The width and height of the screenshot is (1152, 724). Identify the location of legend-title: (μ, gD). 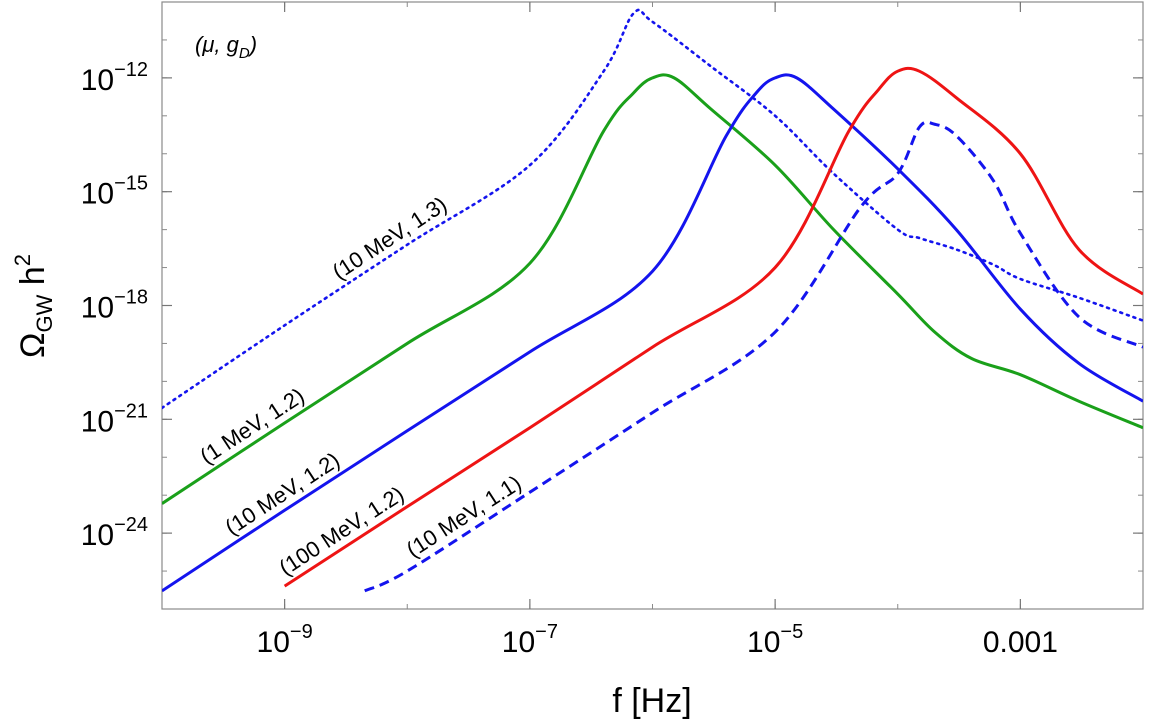
(226, 47).